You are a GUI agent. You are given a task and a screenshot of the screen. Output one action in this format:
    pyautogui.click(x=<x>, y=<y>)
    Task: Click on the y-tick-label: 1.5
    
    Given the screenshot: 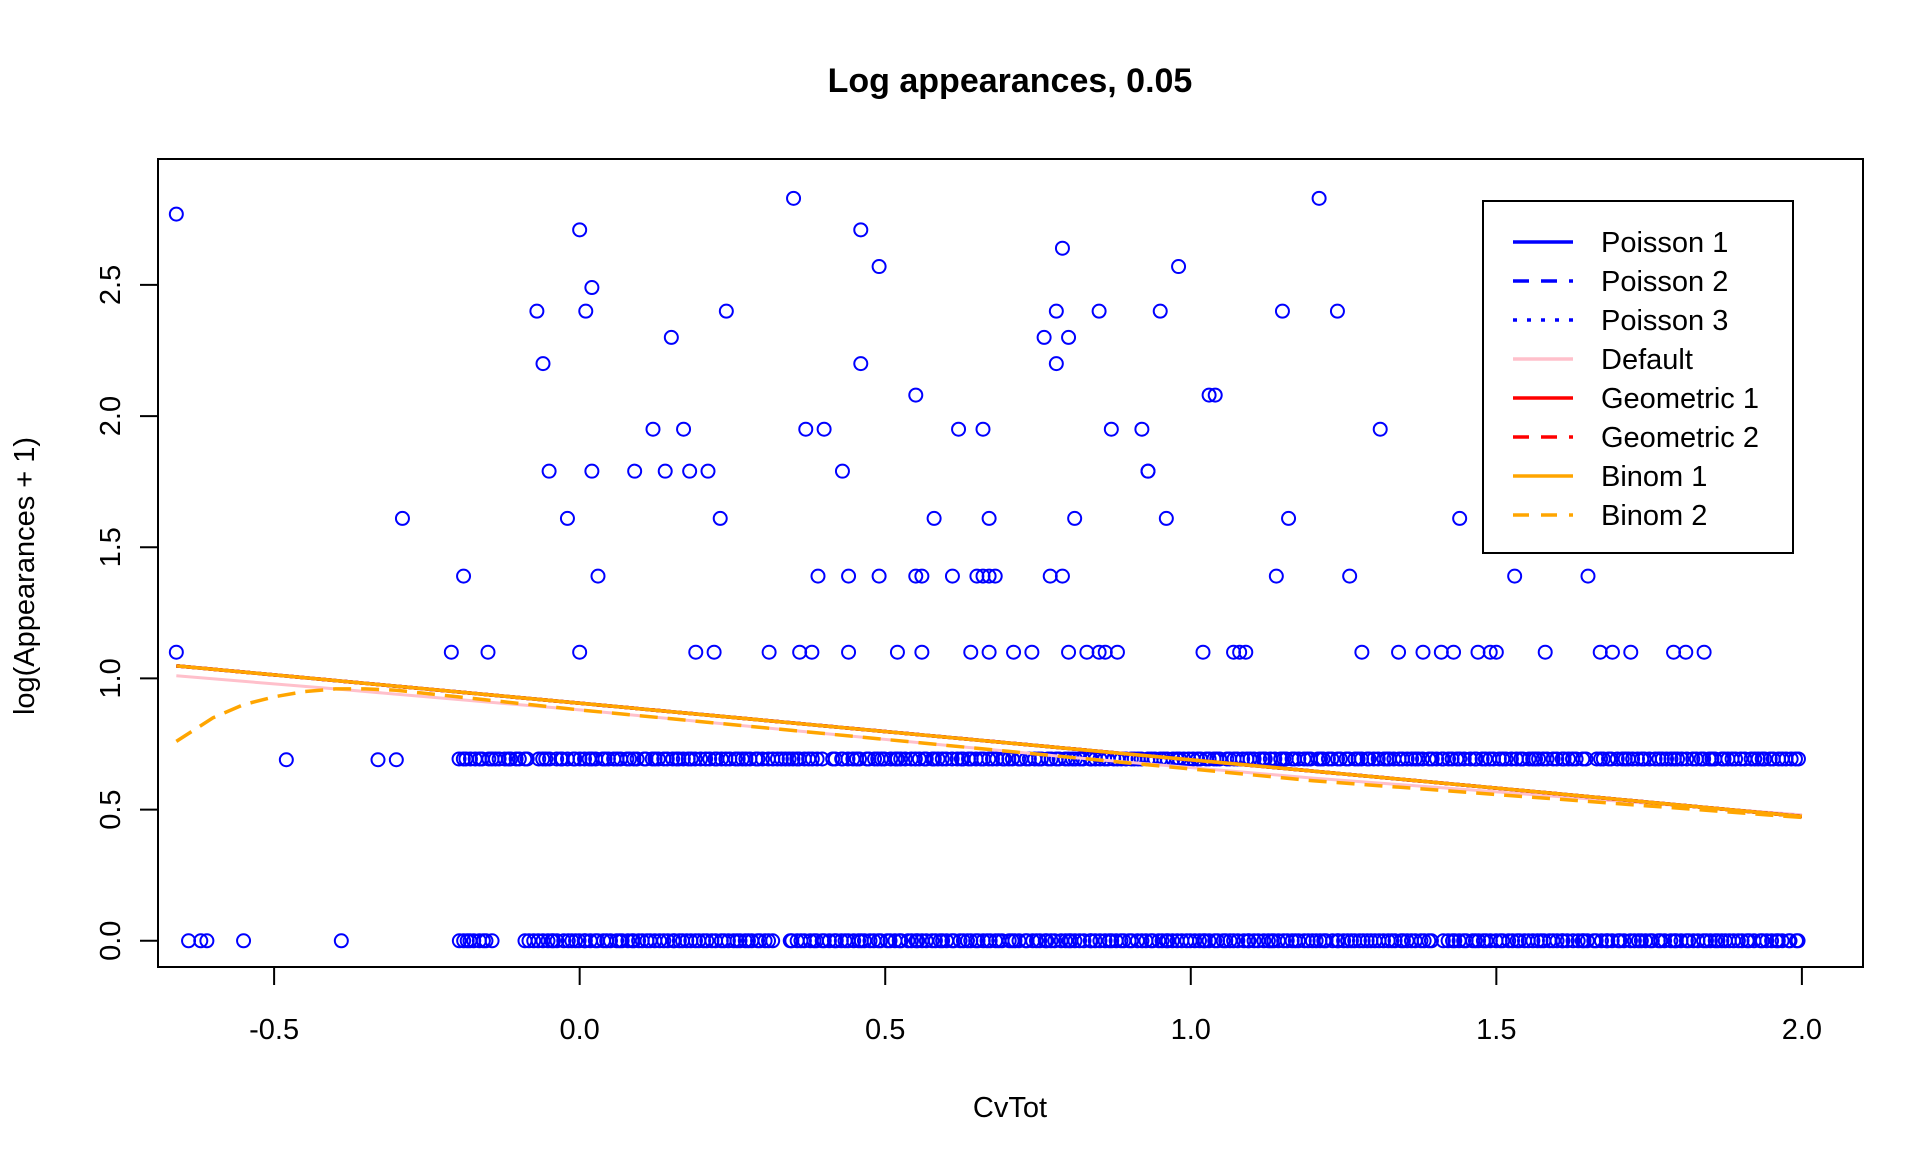 What is the action you would take?
    pyautogui.click(x=111, y=547)
    